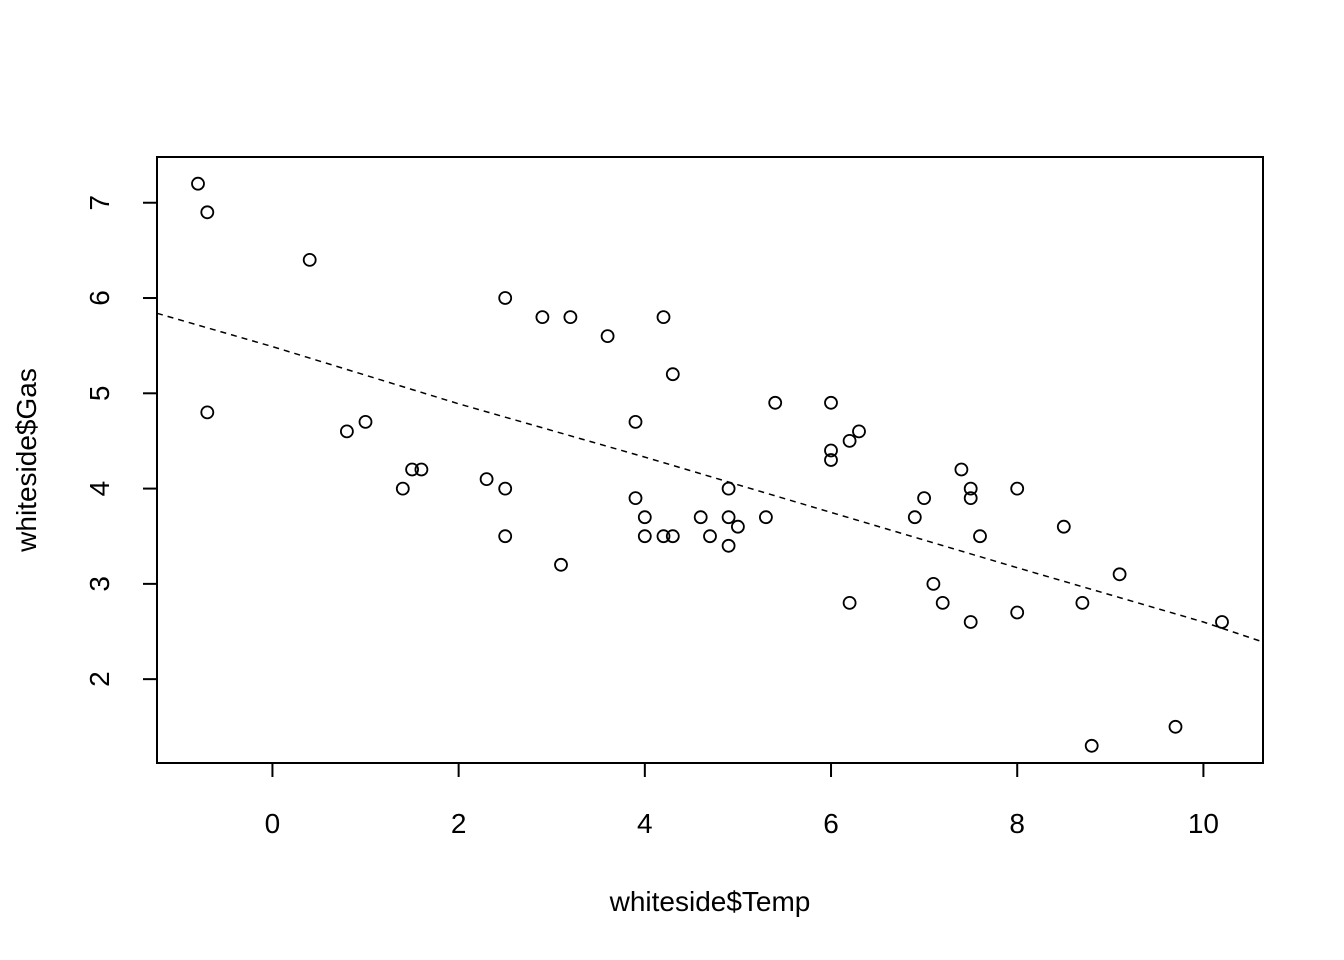 Image resolution: width=1344 pixels, height=960 pixels. What do you see at coordinates (121, 441) in the screenshot?
I see `y-axis: 2 3 4 5 6 7` at bounding box center [121, 441].